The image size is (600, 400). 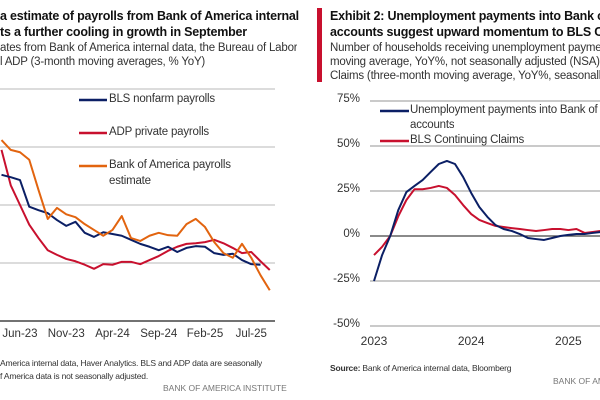 What do you see at coordinates (319, 45) in the screenshot?
I see `exhibit-accent-bar` at bounding box center [319, 45].